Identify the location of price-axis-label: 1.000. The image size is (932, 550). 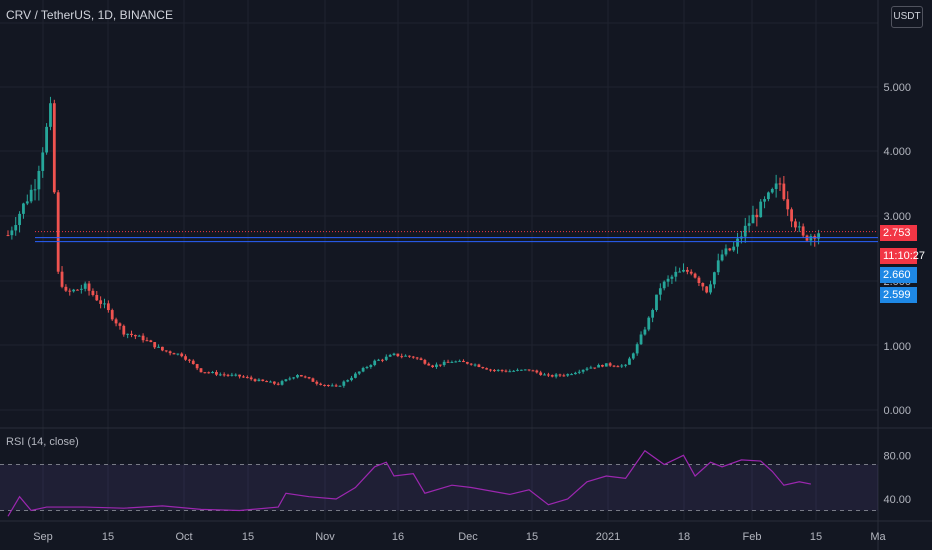
(897, 347).